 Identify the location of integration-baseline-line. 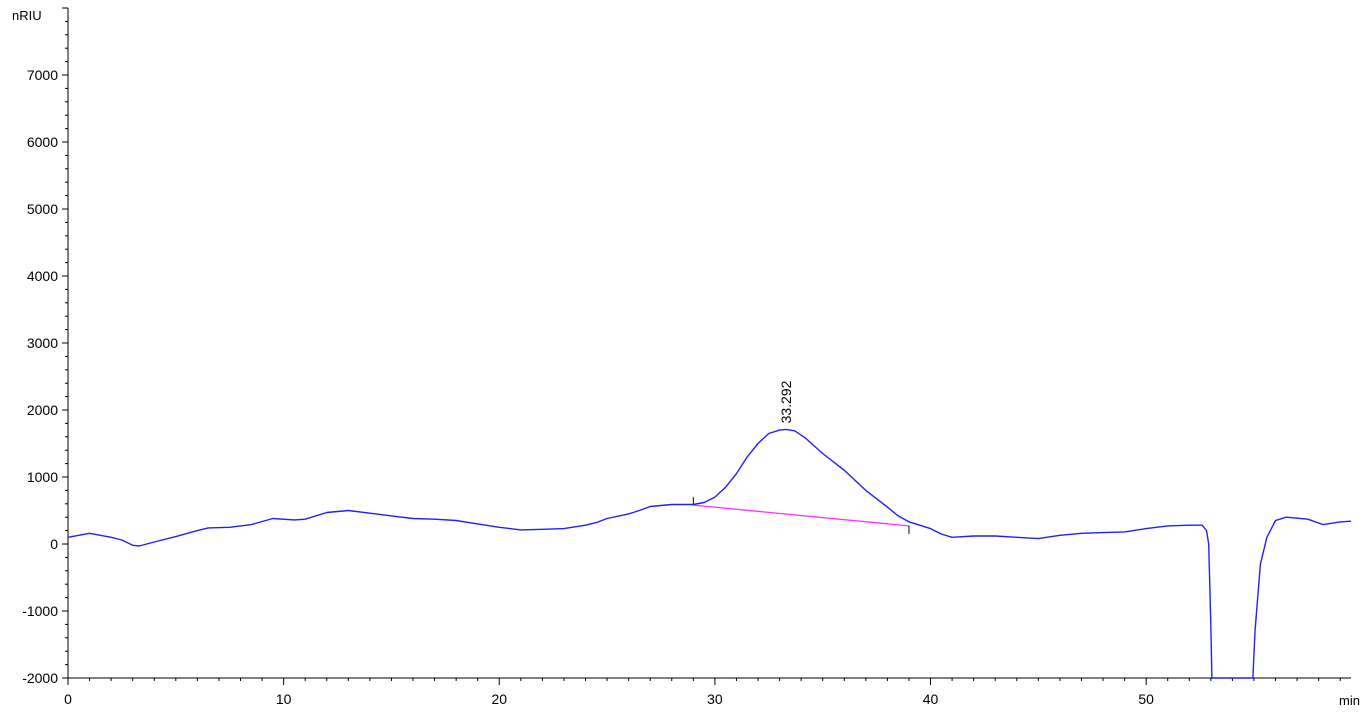
(801, 515).